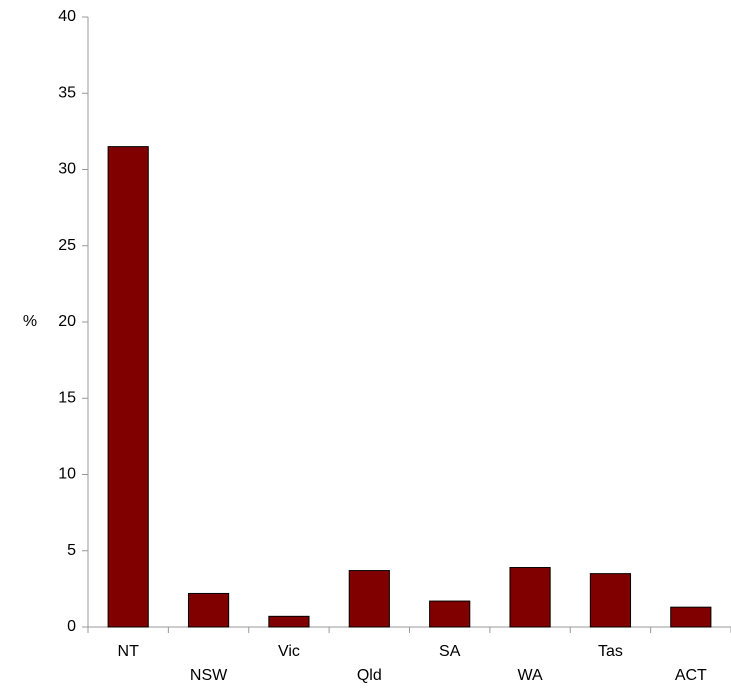 The width and height of the screenshot is (731, 697). Describe the element at coordinates (67, 245) in the screenshot. I see `y-tick-label: 25` at that location.